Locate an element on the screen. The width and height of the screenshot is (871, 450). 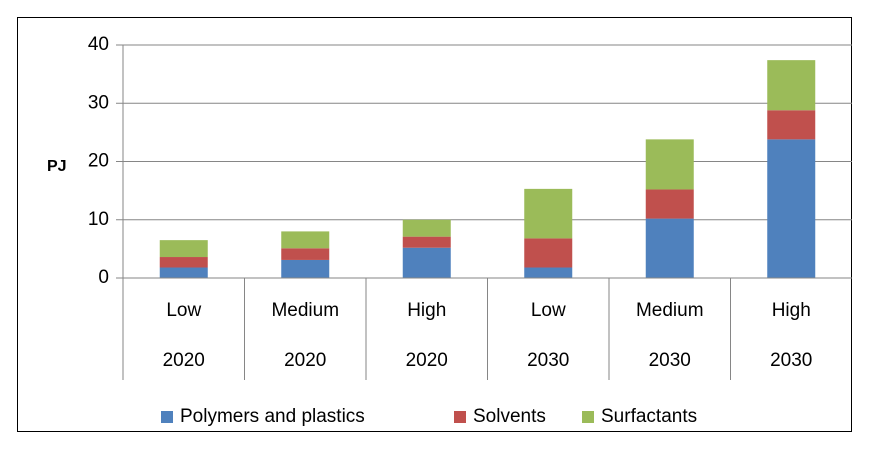
y-tick-label: 20 is located at coordinates (98, 161).